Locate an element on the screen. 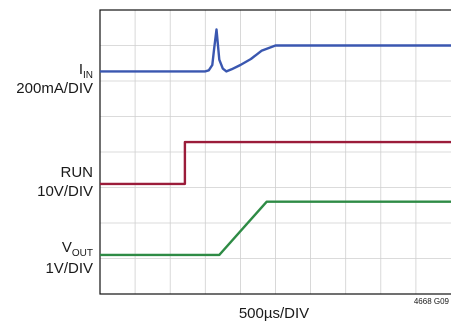  run-label: RUN is located at coordinates (77, 172).